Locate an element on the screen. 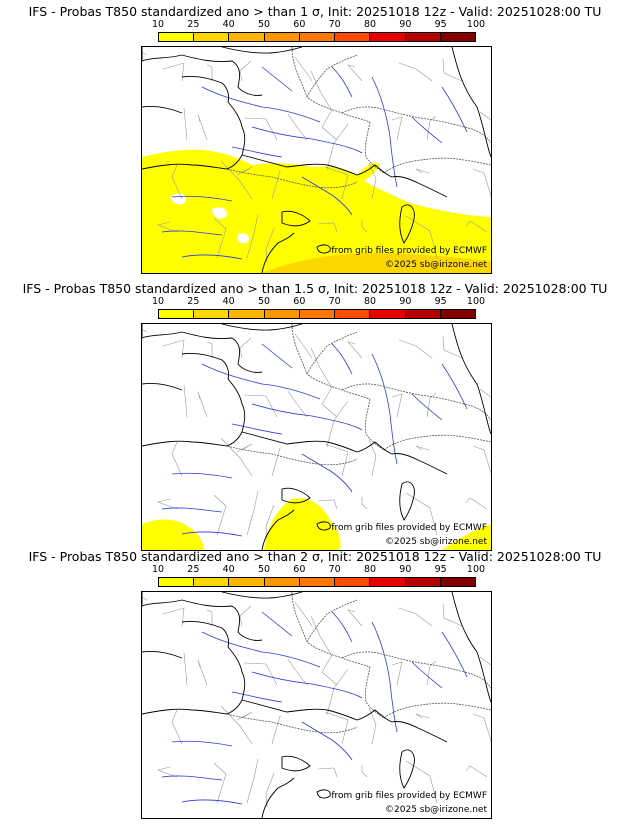 This screenshot has height=828, width=630. source-credit: from grib files provided by ECMWF is located at coordinates (409, 251).